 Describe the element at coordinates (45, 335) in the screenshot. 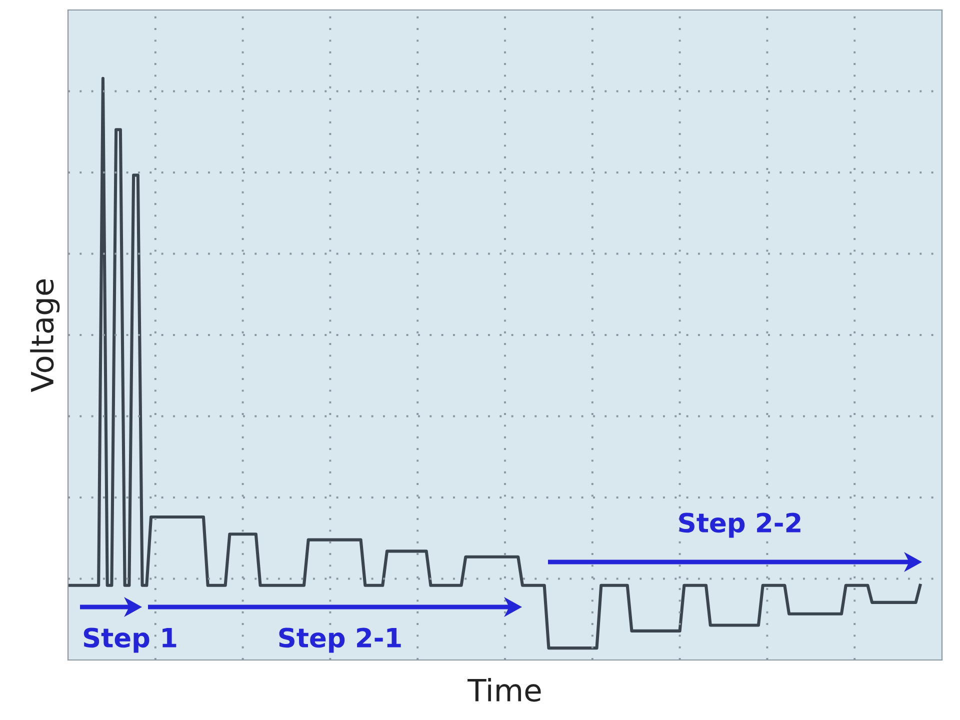

I see `y-axis-title: Voltage` at that location.